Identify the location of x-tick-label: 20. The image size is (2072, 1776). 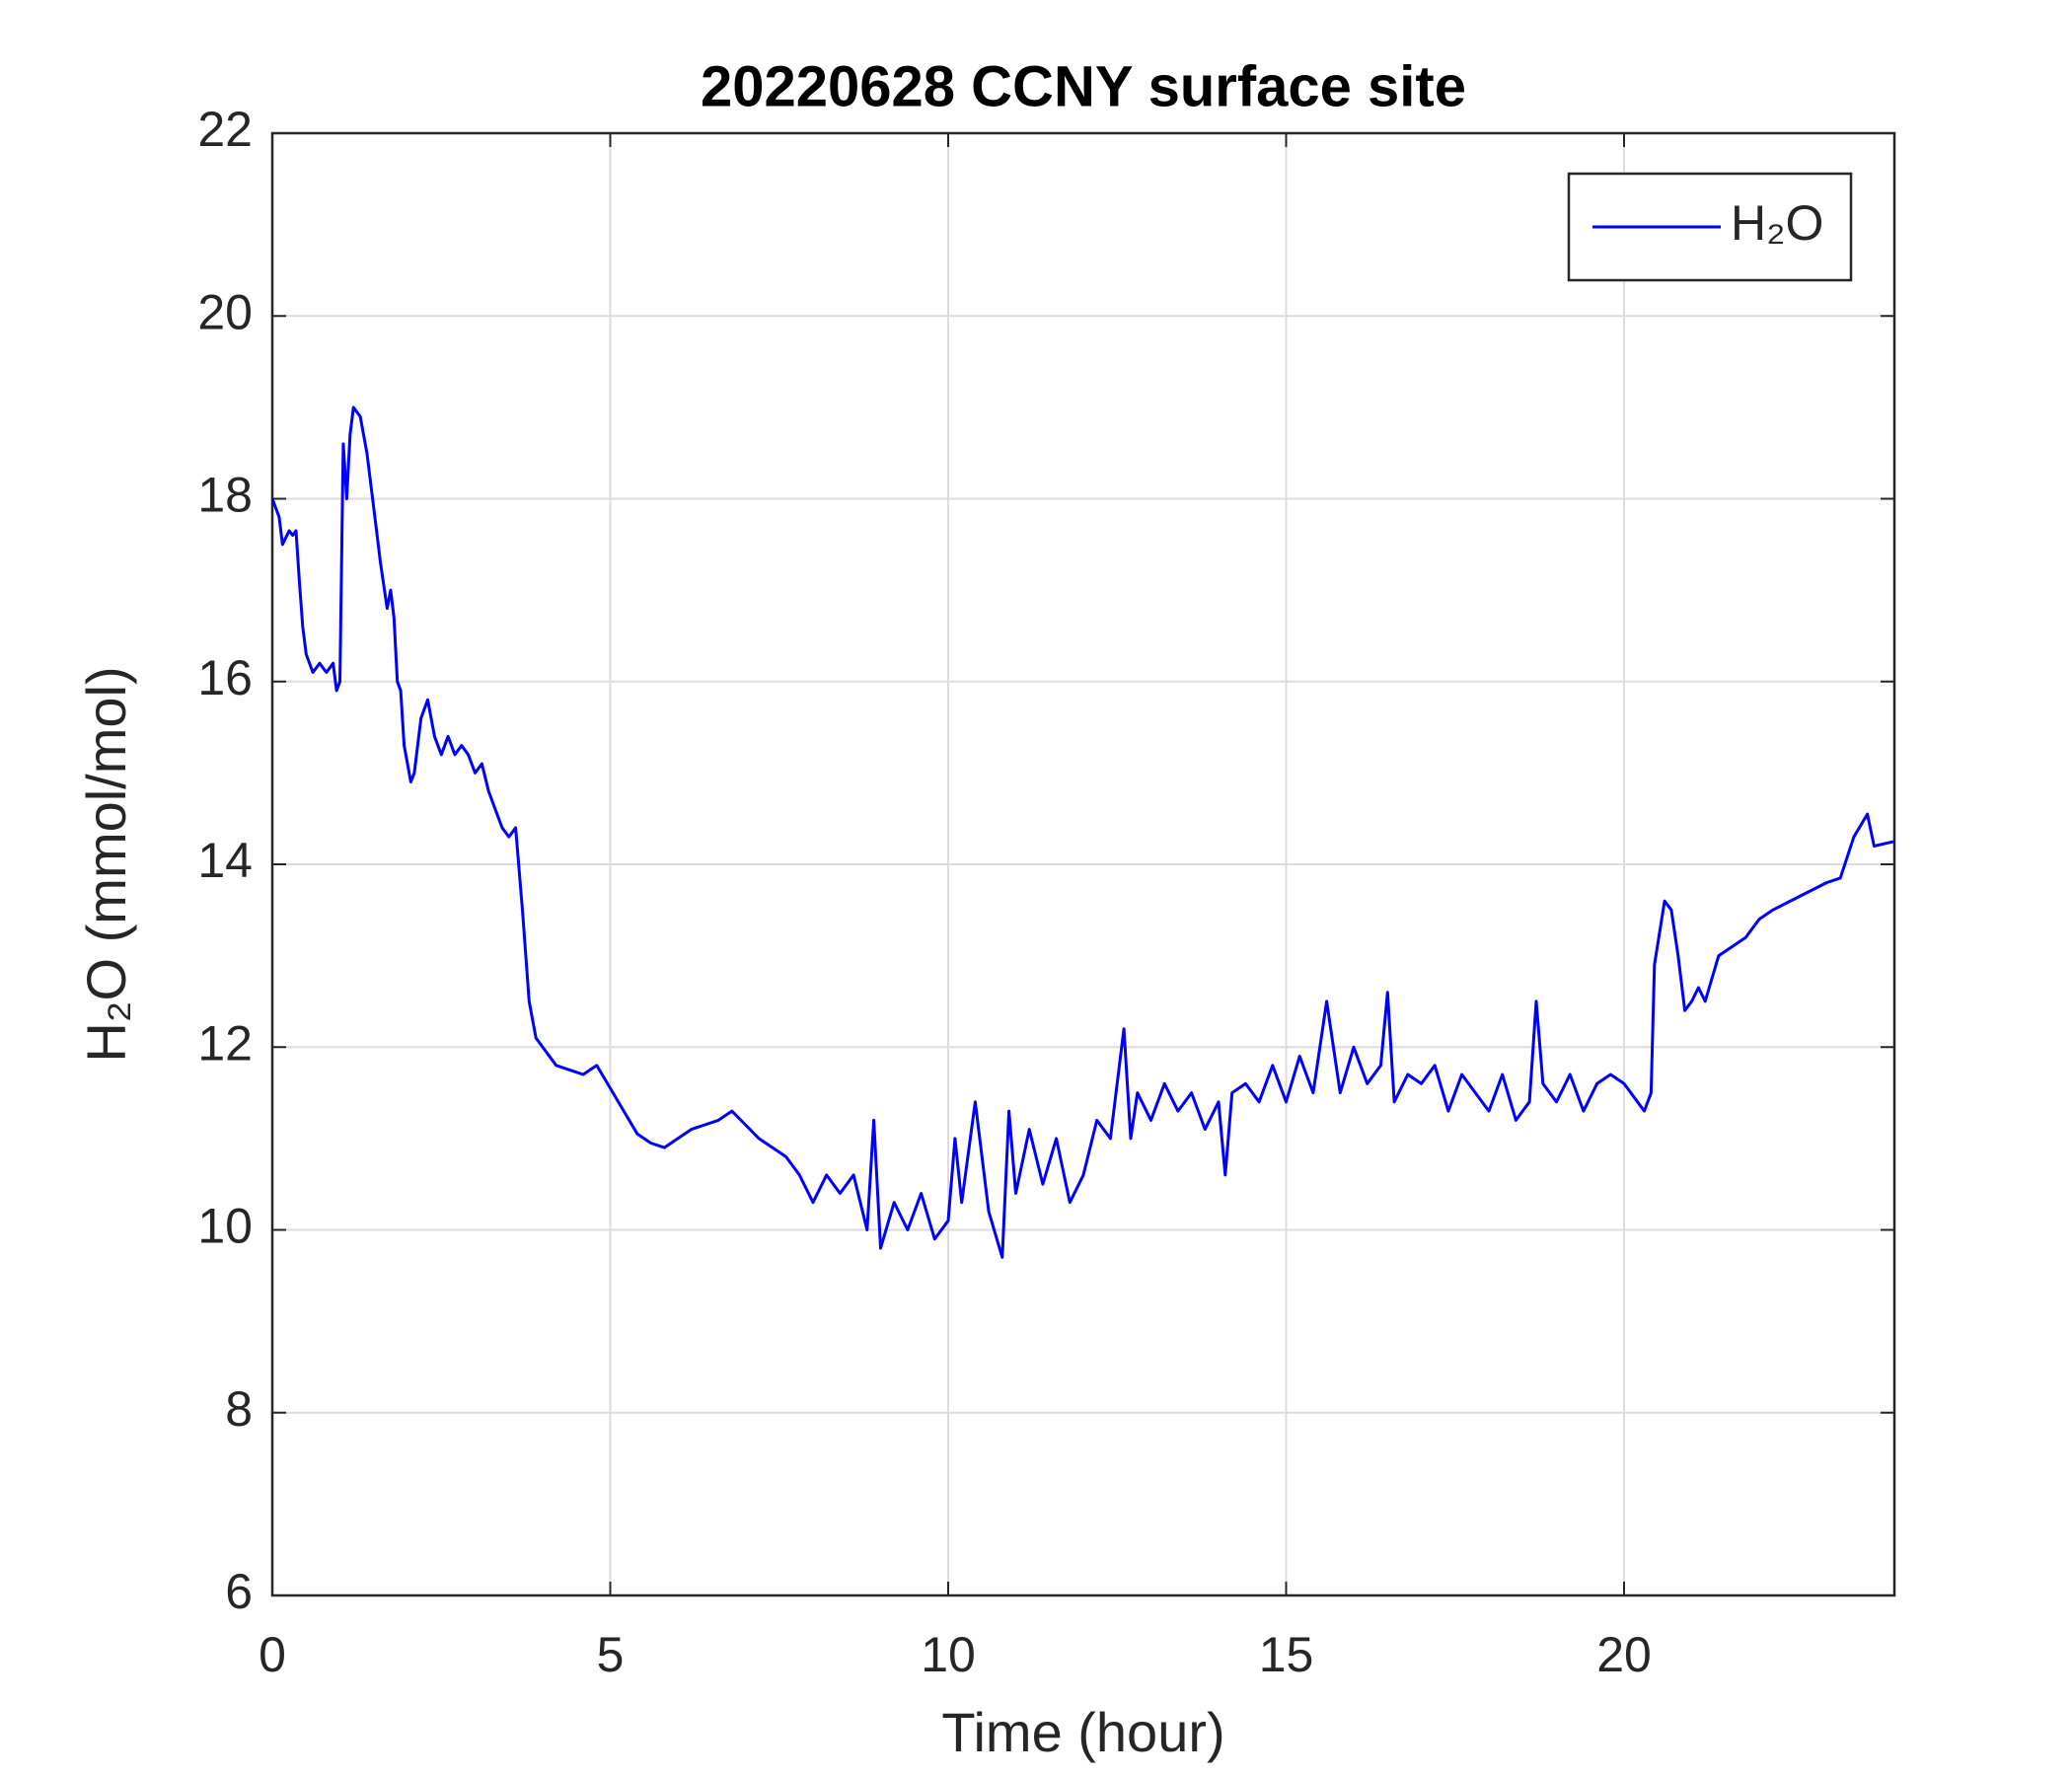
(1624, 1655).